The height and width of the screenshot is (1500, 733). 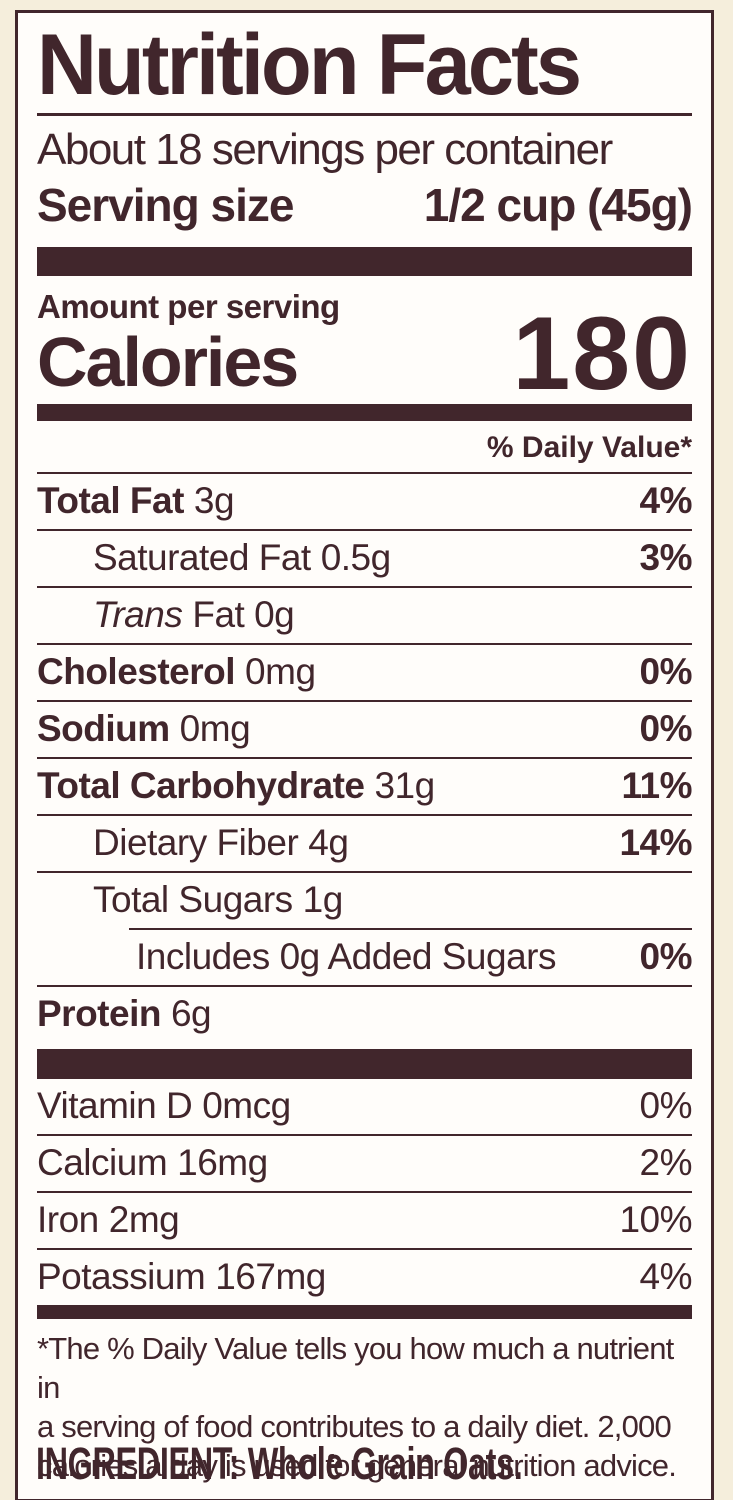 I want to click on nutrient-name: Trans, so click(x=138, y=614).